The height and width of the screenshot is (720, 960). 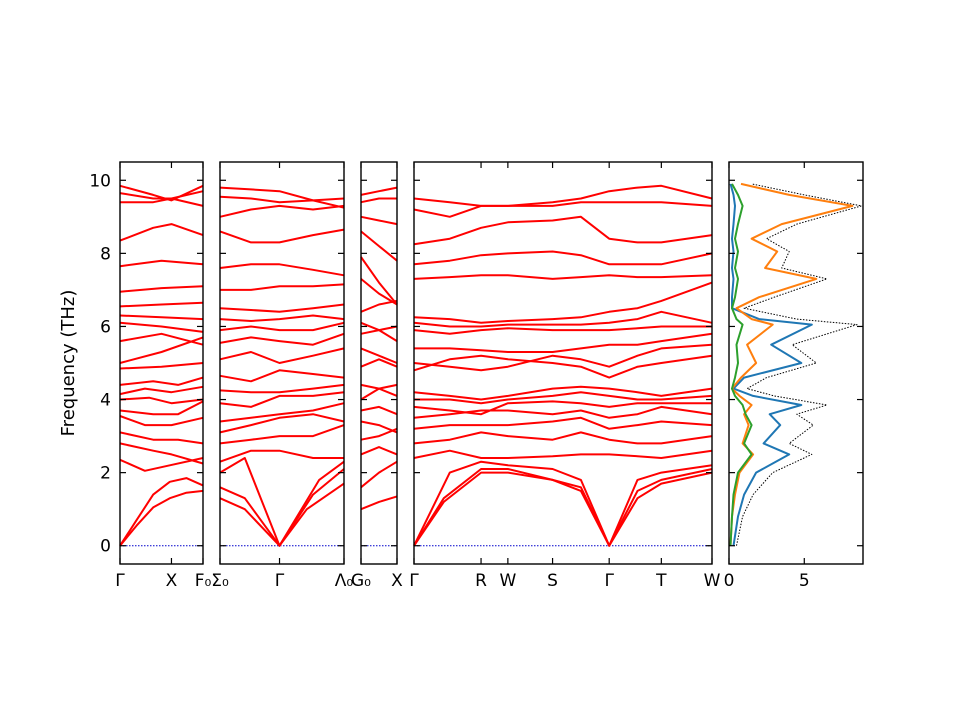 I want to click on symmetry-point-label: G₀, so click(x=361, y=581).